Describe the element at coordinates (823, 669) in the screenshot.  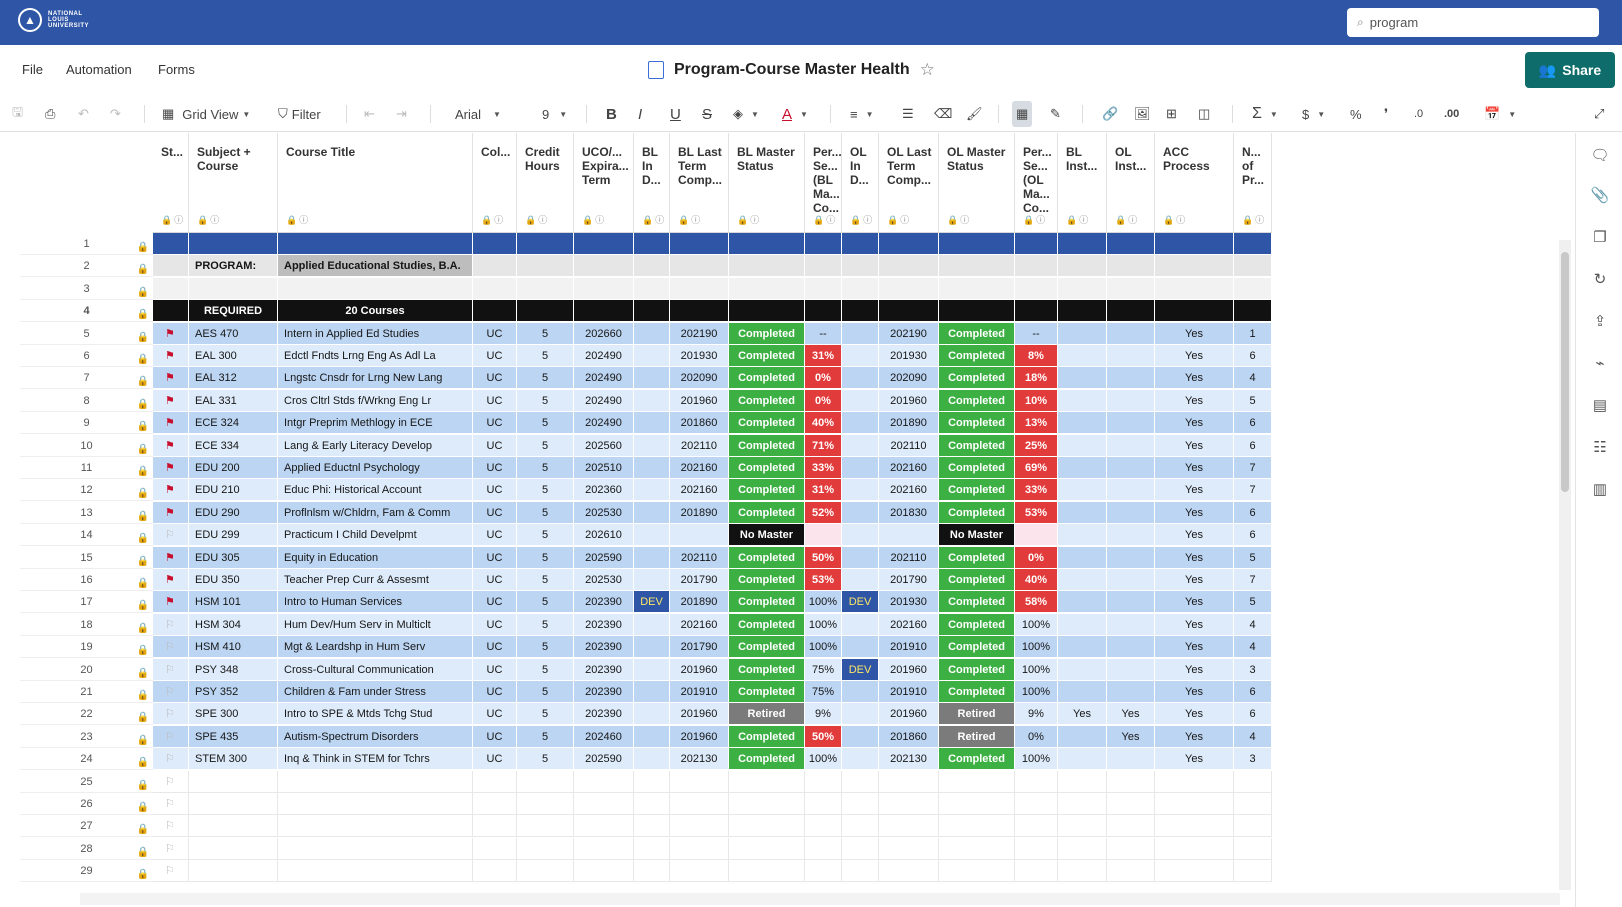
I see `cell-perbl: 75%` at that location.